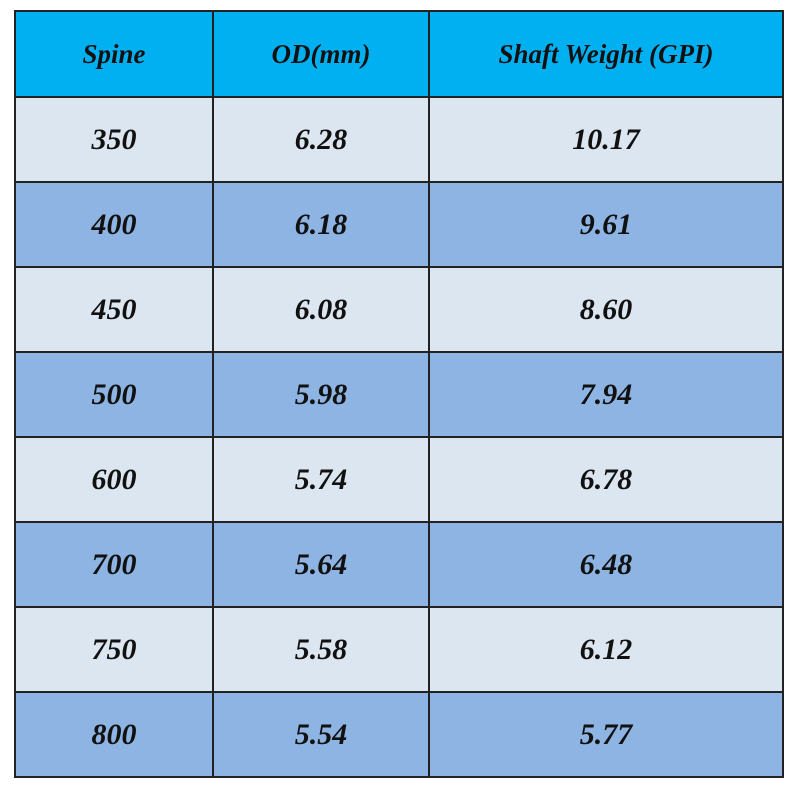 Image resolution: width=800 pixels, height=800 pixels. I want to click on table-cell: 350, so click(114, 139).